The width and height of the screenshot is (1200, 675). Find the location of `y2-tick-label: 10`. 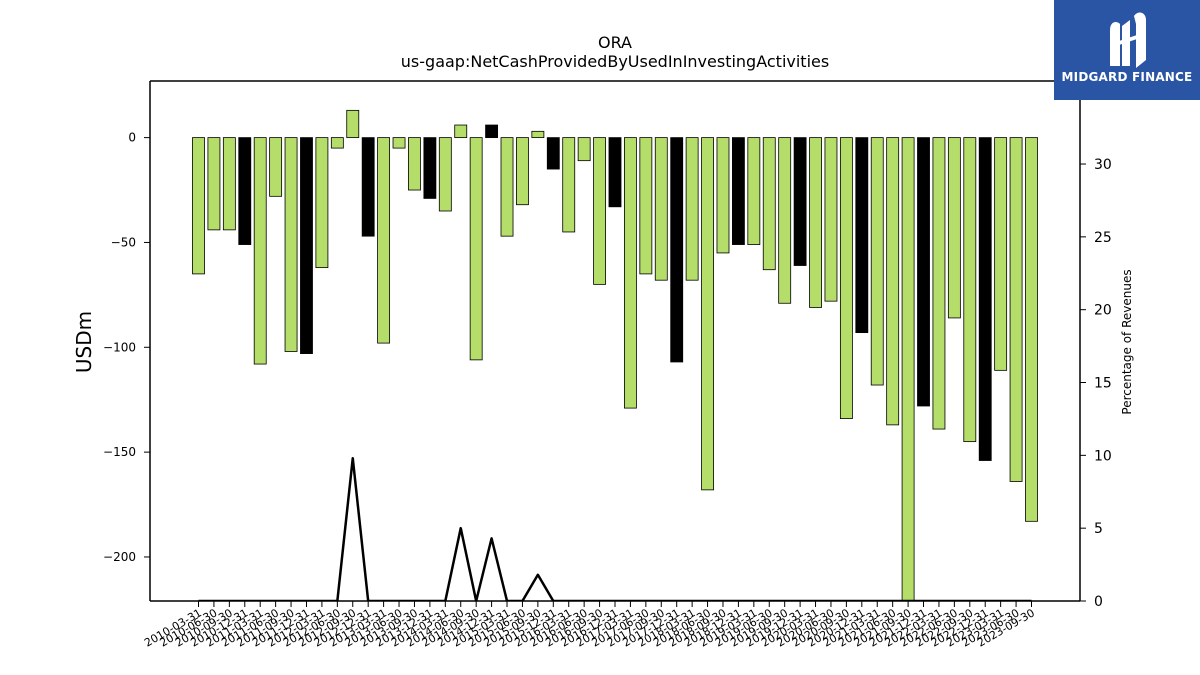

y2-tick-label: 10 is located at coordinates (1103, 456).